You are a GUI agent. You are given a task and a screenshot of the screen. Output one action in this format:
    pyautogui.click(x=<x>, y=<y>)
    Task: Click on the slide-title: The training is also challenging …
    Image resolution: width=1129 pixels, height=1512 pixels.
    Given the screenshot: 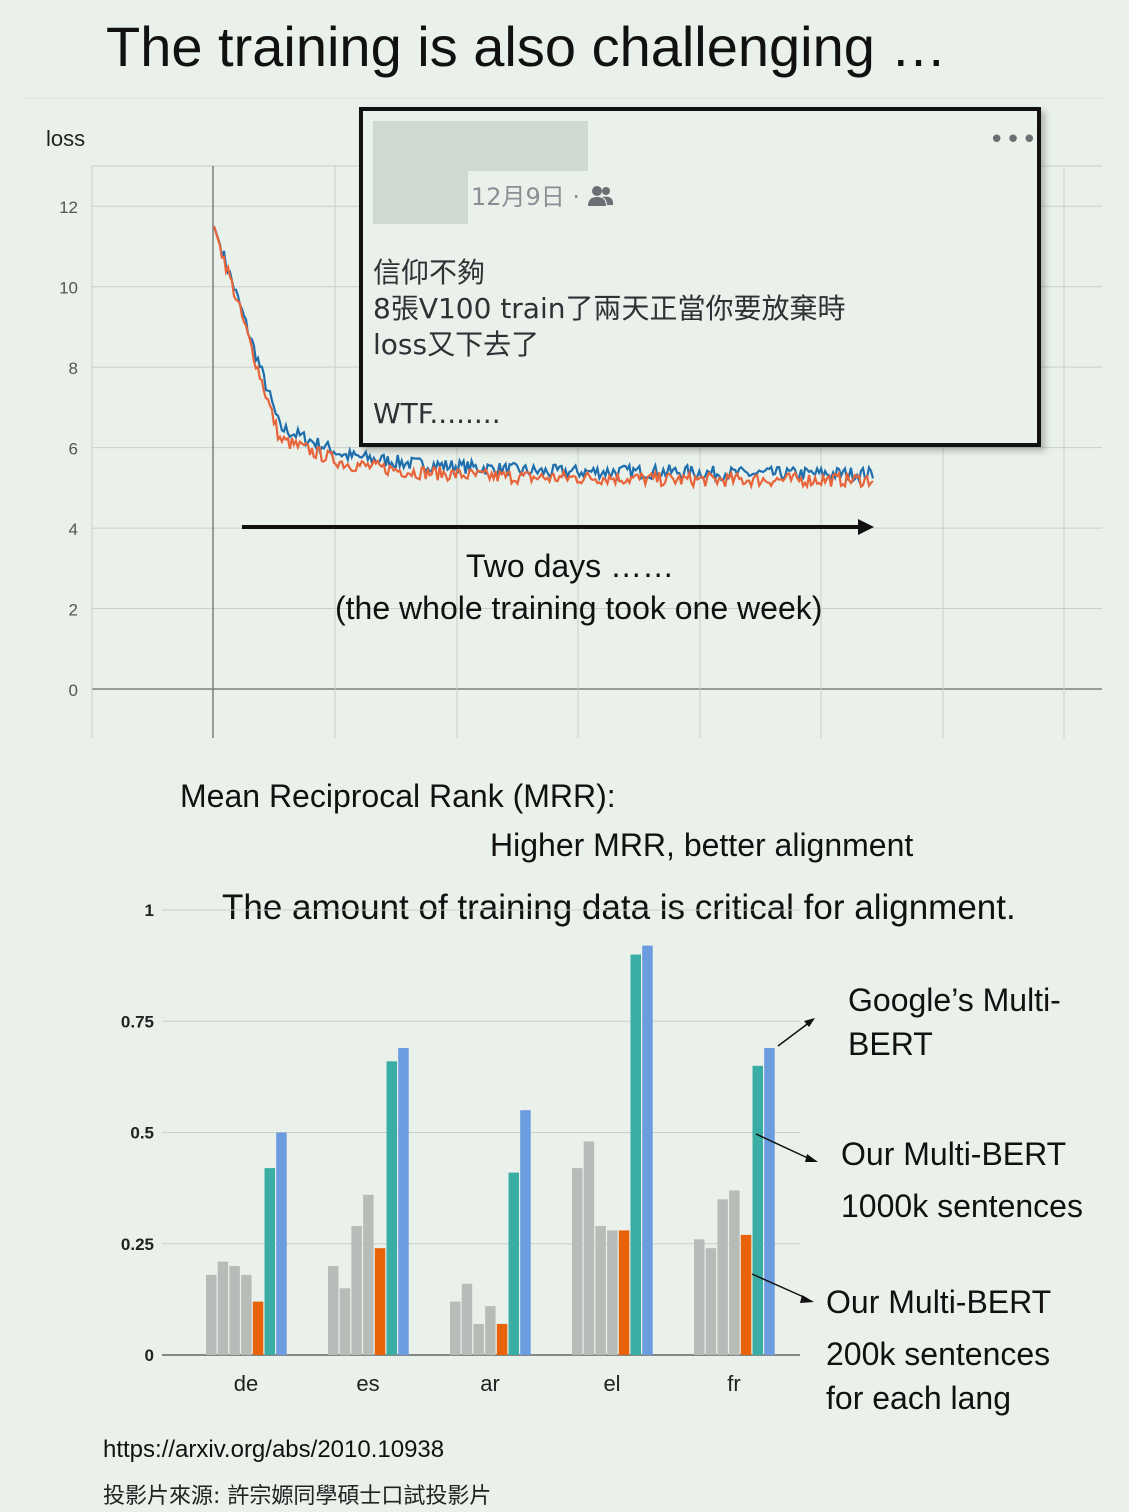 What is the action you would take?
    pyautogui.click(x=526, y=46)
    